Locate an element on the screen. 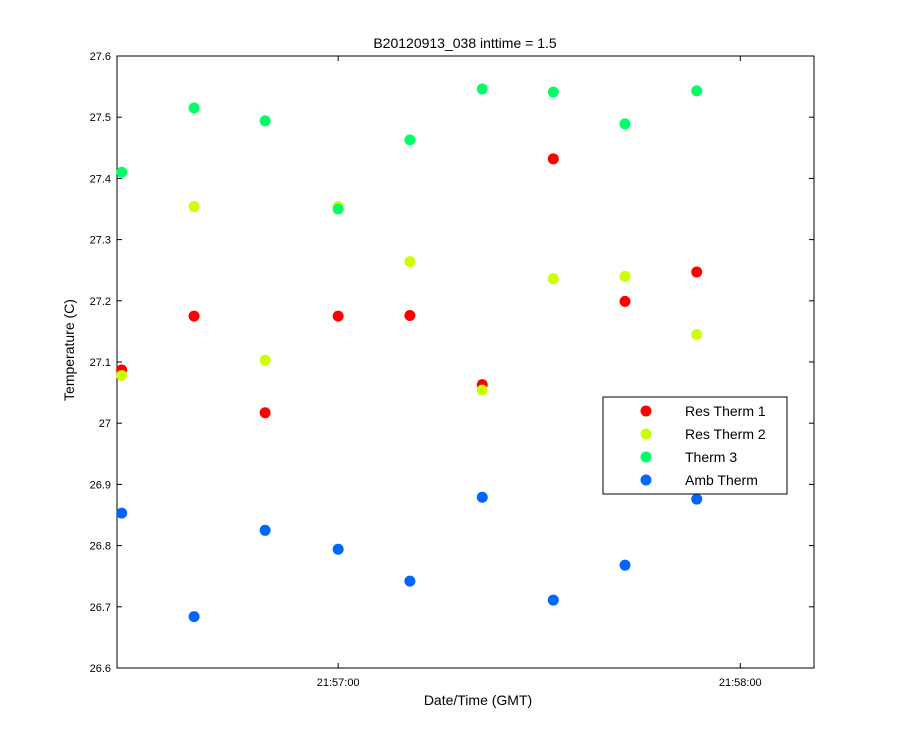 This screenshot has height=750, width=900. y-tick-label: 26.7 is located at coordinates (100, 608).